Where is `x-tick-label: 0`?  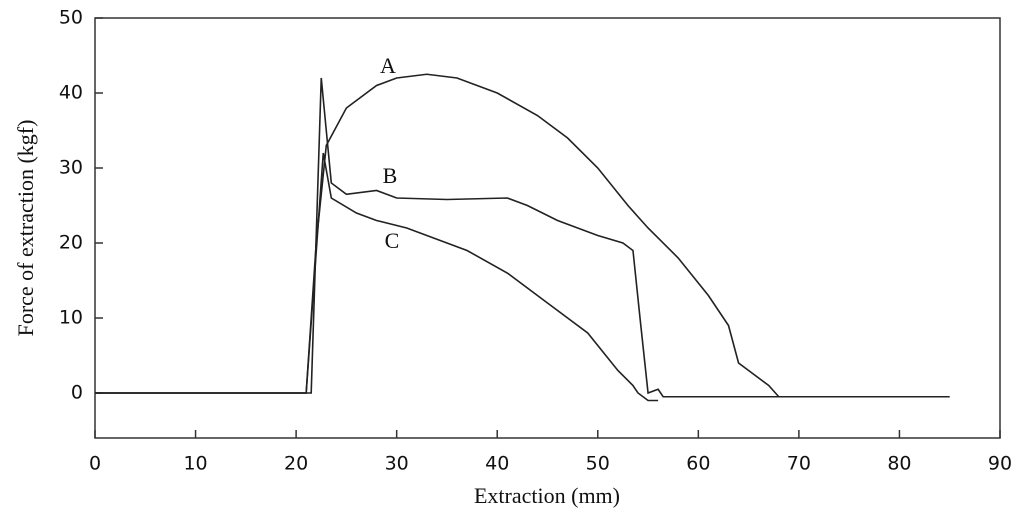 x-tick-label: 0 is located at coordinates (95, 464).